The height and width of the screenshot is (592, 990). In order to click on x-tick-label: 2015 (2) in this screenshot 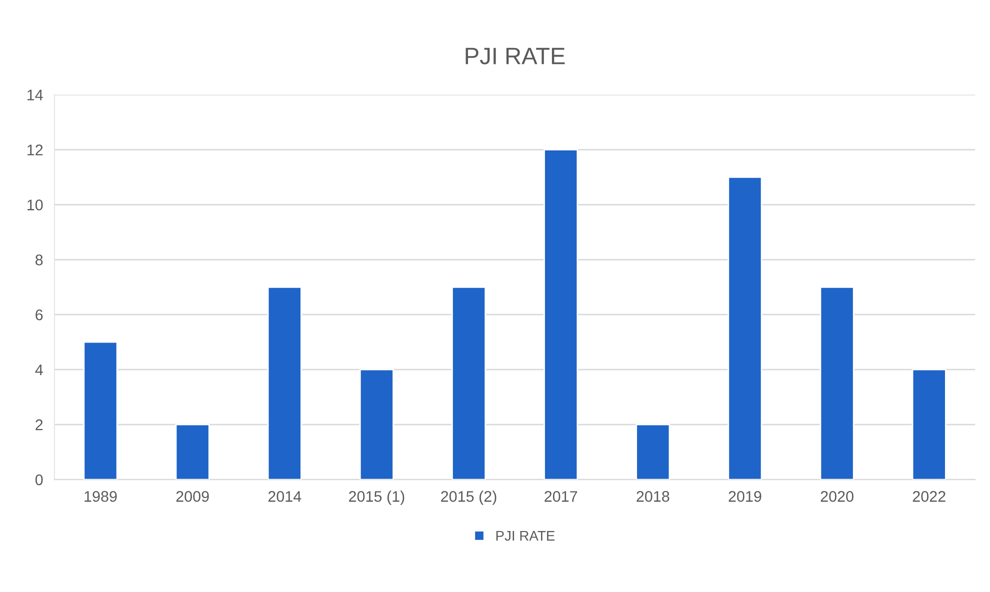, I will do `click(468, 497)`.